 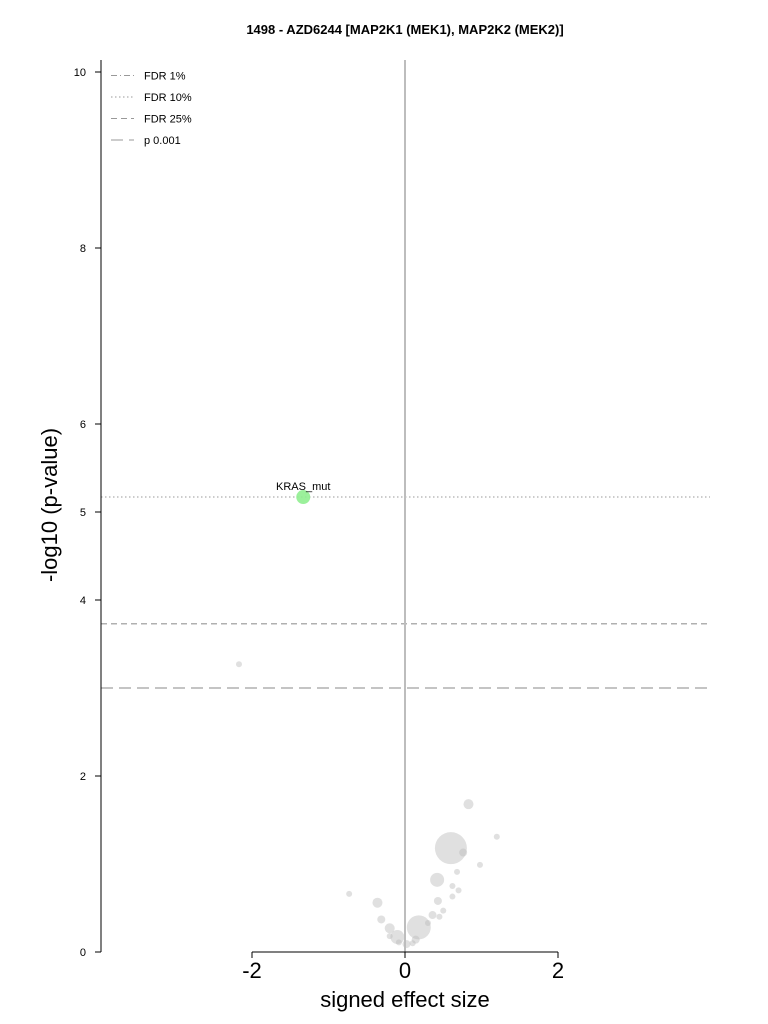 I want to click on data-point-highlight, so click(x=303, y=497).